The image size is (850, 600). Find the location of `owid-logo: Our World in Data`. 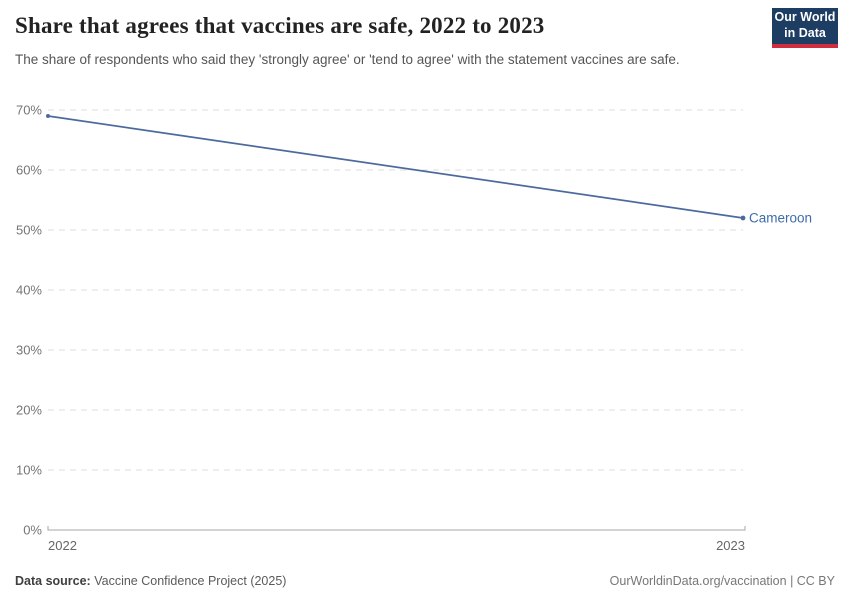

owid-logo: Our World in Data is located at coordinates (805, 28).